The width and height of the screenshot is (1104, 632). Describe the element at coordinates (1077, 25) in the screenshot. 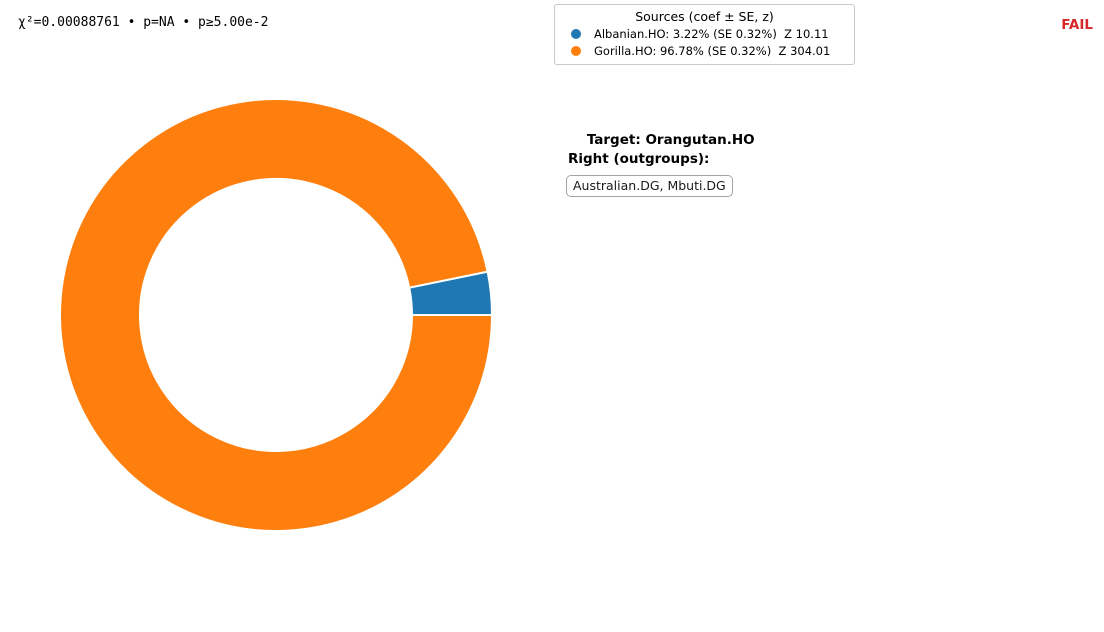

I see `status-badge: FAIL` at that location.